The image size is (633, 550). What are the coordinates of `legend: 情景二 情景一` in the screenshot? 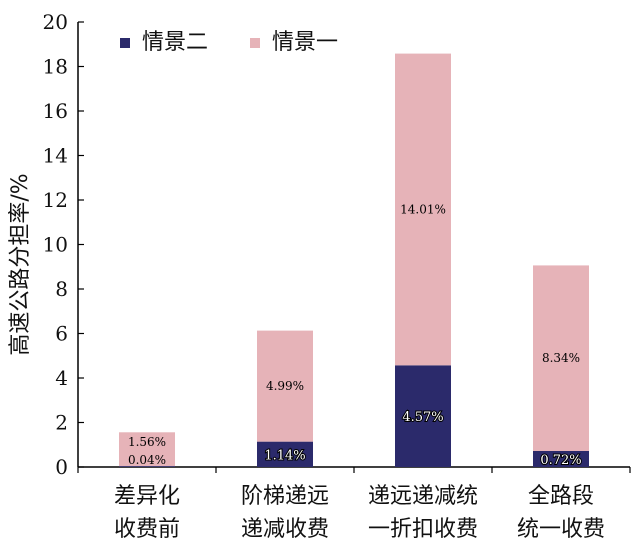 It's located at (229, 42).